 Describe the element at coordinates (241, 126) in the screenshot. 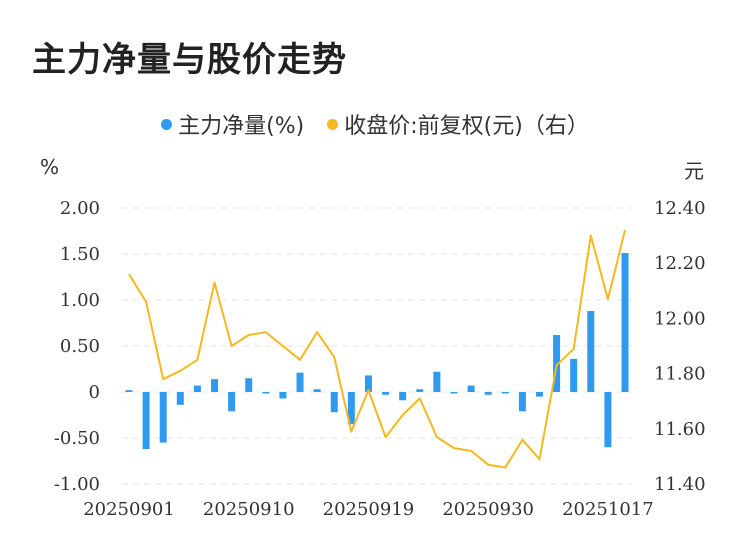

I see `legend-label-bar: 主力净量(%)` at that location.